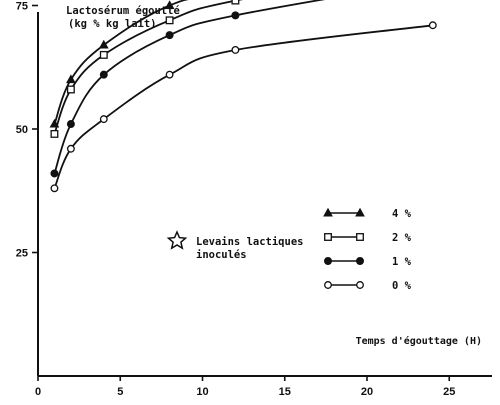 The width and height of the screenshot is (500, 405). Describe the element at coordinates (112, 24) in the screenshot. I see `chart-title-line2: (kg % kg lait)` at that location.